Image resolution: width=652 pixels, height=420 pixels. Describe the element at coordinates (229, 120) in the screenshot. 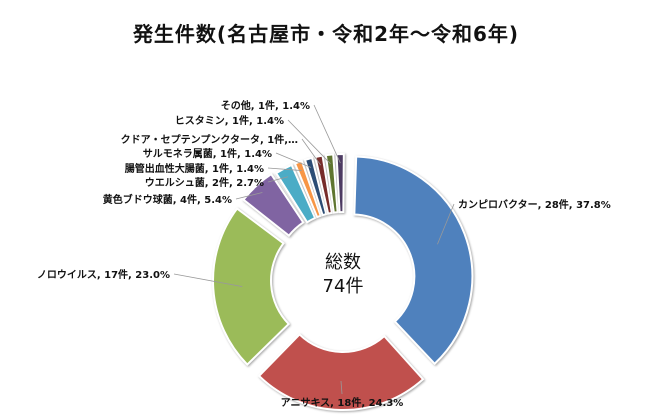

I see `data-label-8: ヒスタミン, 1件, 1.4%` at that location.